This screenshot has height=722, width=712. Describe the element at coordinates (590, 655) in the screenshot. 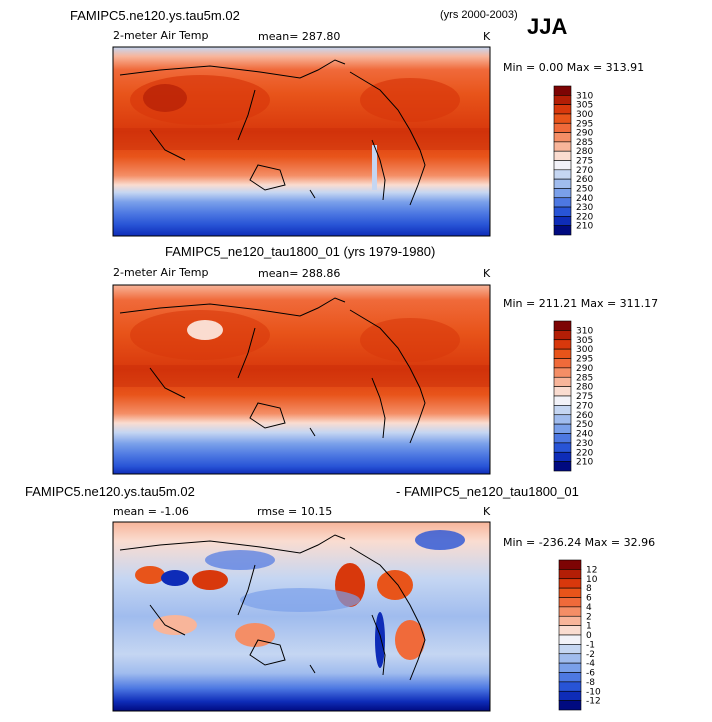

I see `colorbar-tick-label: -2` at that location.